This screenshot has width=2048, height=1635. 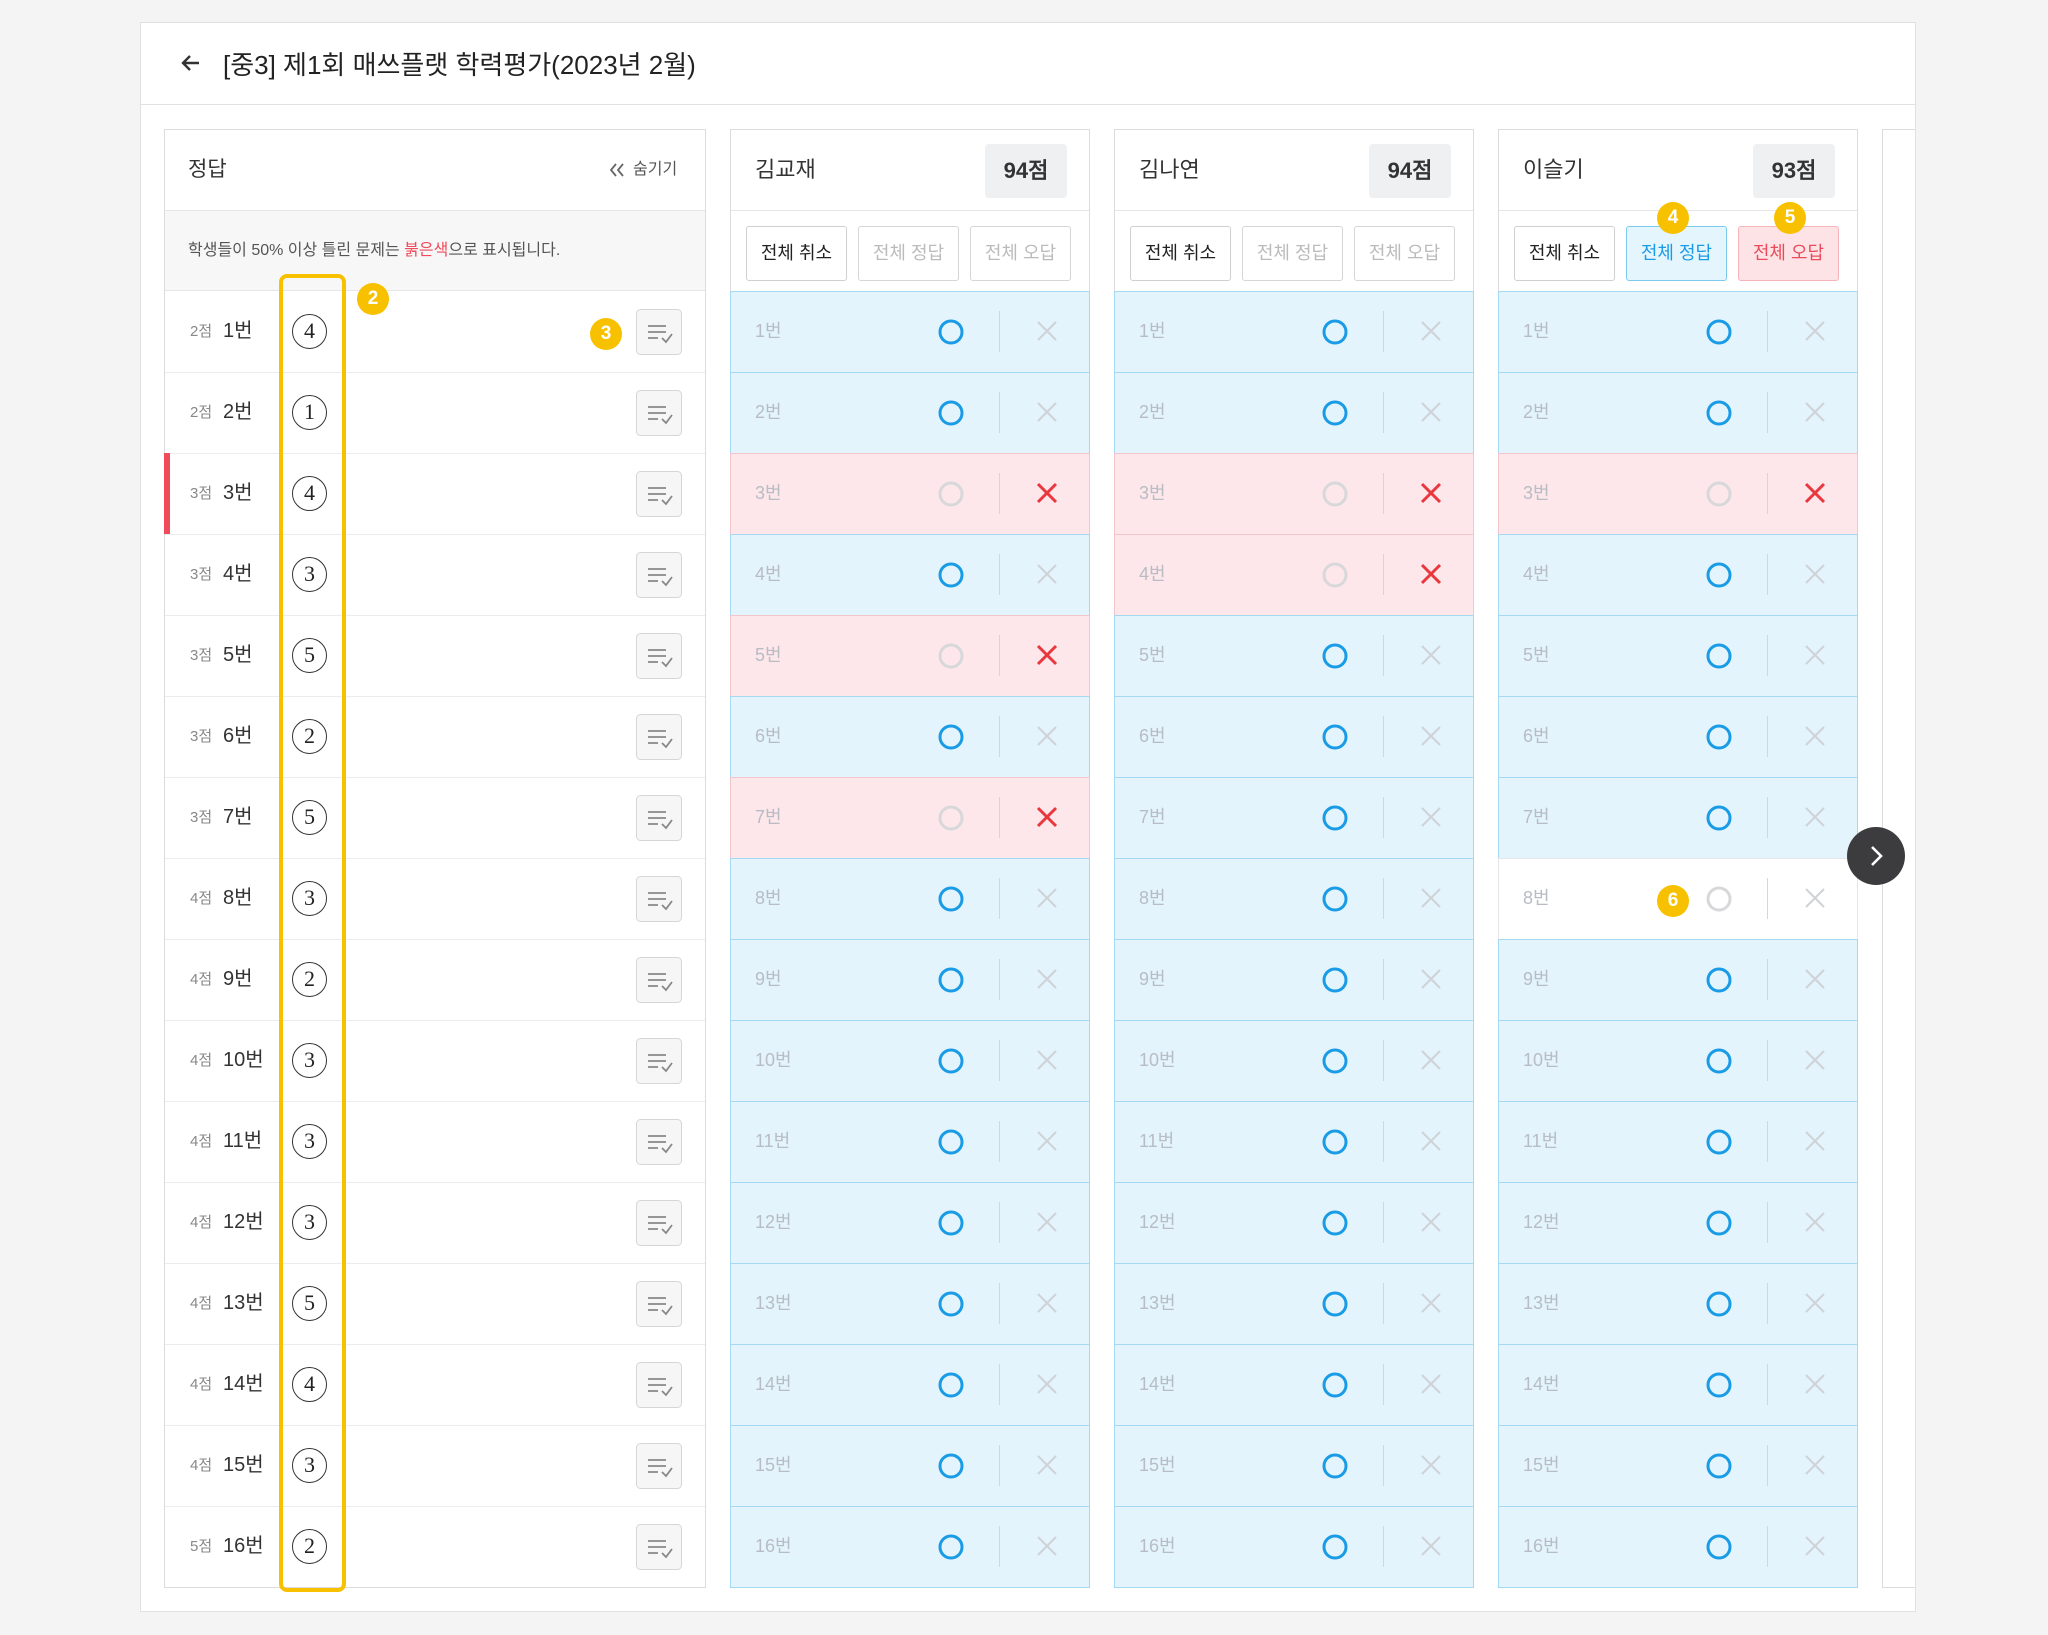 I want to click on back-button, so click(x=191, y=63).